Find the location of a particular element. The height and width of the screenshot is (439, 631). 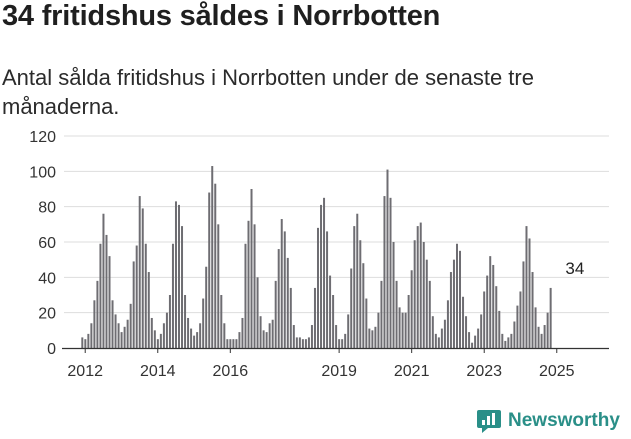

y-tick-label: 0 is located at coordinates (51, 349).